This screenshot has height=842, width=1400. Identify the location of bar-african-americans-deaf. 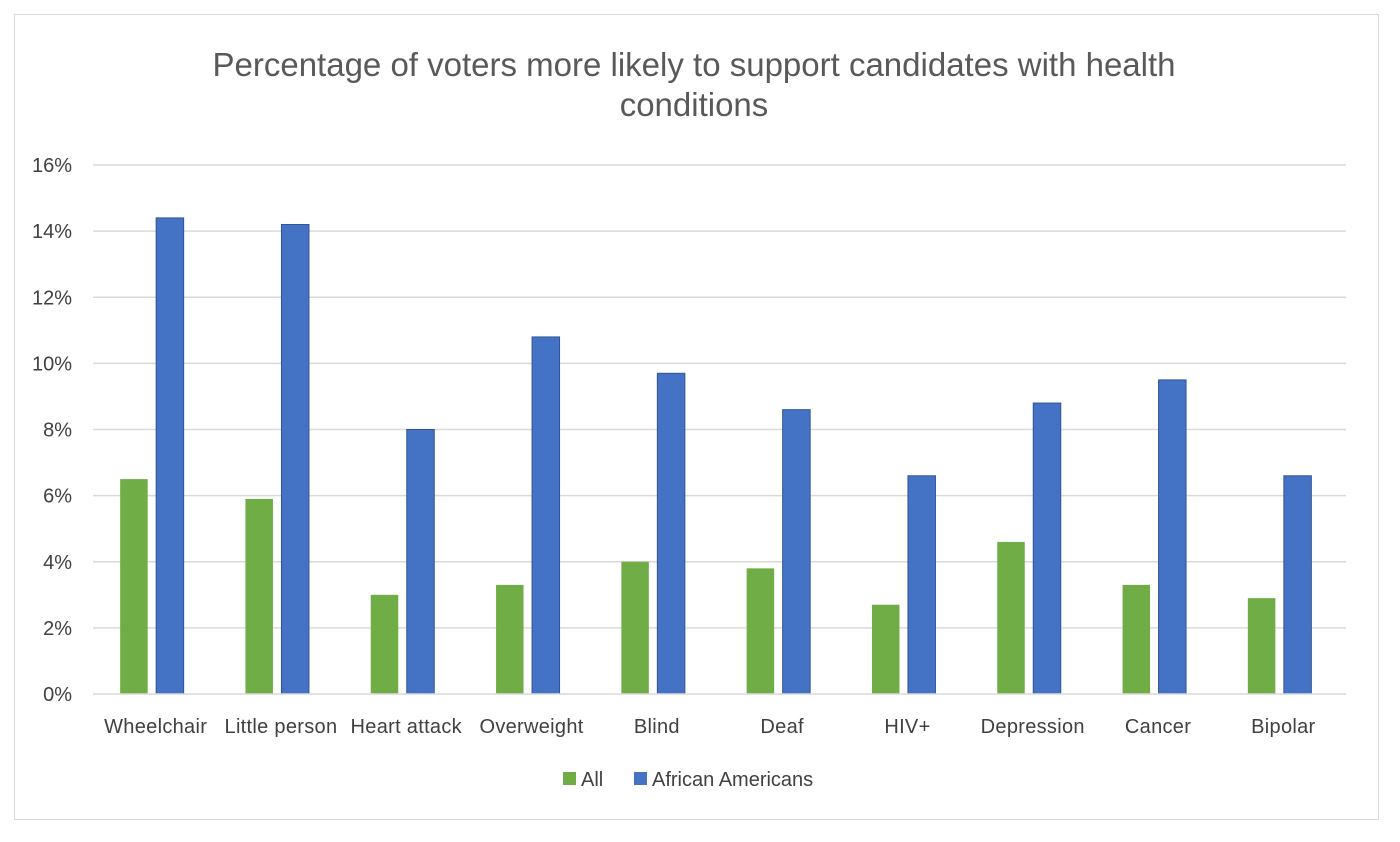
(796, 552).